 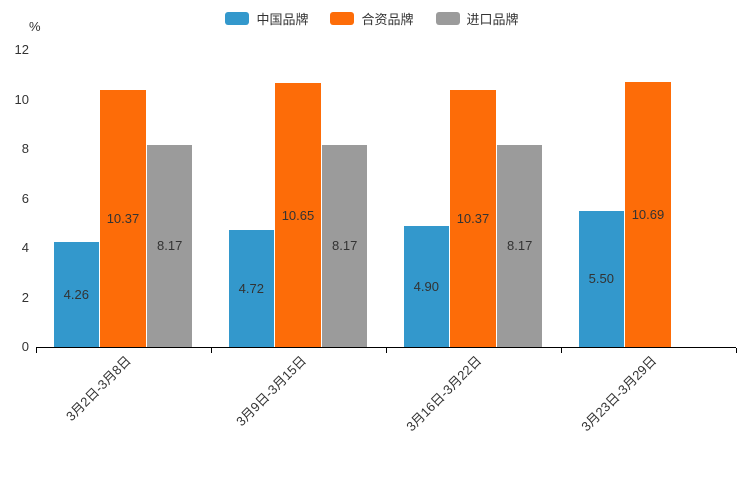 What do you see at coordinates (99, 388) in the screenshot?
I see `x-tick-label: 3月2日-3月8日` at bounding box center [99, 388].